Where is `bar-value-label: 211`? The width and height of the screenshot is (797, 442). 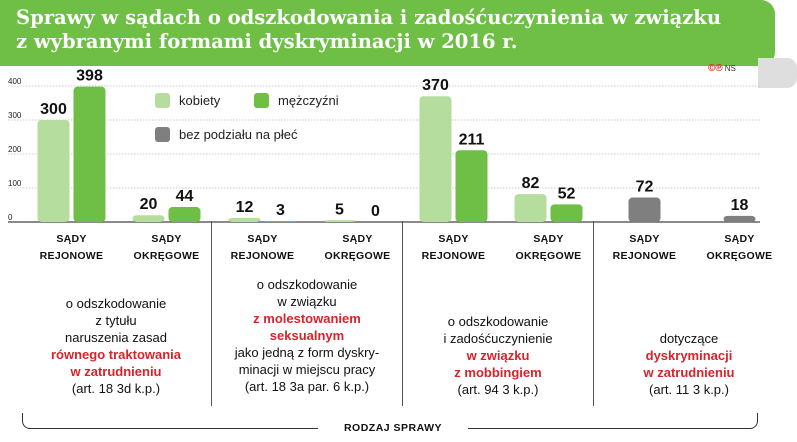
bar-value-label: 211 is located at coordinates (472, 139).